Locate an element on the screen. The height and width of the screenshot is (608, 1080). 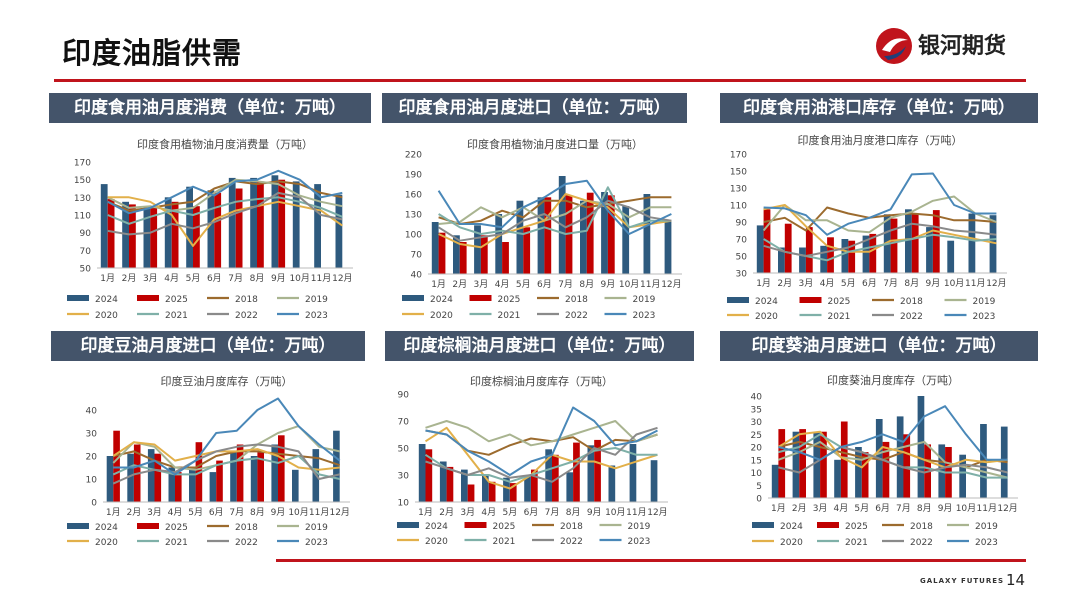
y-tick-label: 160 is located at coordinates (413, 196).